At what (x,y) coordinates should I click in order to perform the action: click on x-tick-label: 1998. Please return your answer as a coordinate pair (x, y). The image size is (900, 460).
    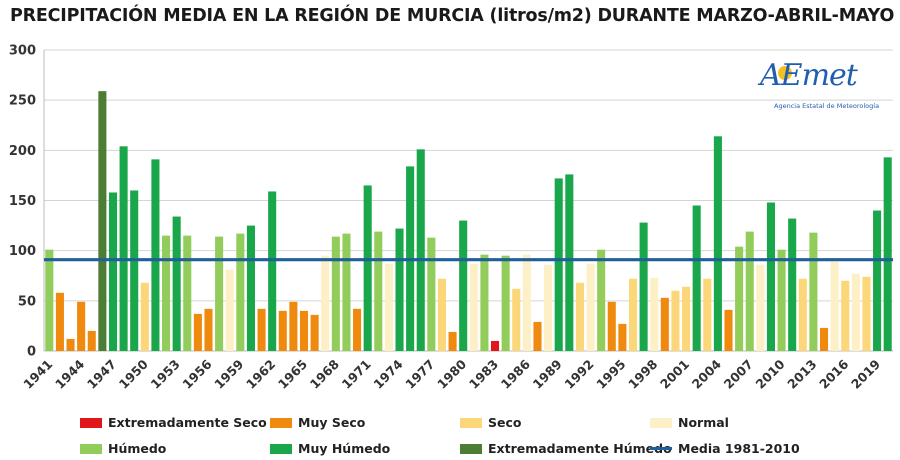
    Looking at the image, I should click on (642, 374).